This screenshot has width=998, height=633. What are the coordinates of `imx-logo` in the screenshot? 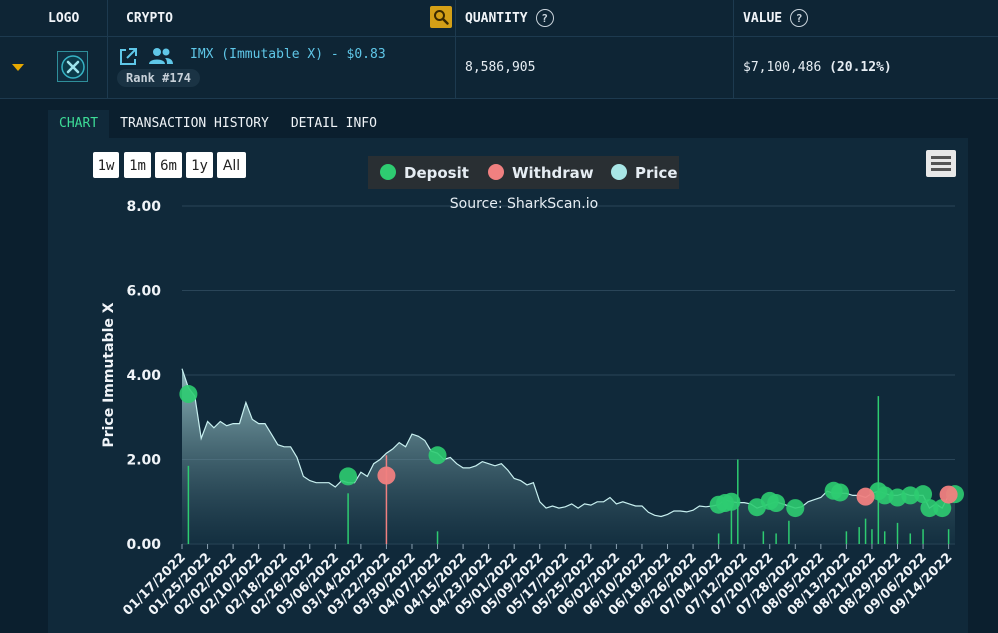 It's located at (72, 66).